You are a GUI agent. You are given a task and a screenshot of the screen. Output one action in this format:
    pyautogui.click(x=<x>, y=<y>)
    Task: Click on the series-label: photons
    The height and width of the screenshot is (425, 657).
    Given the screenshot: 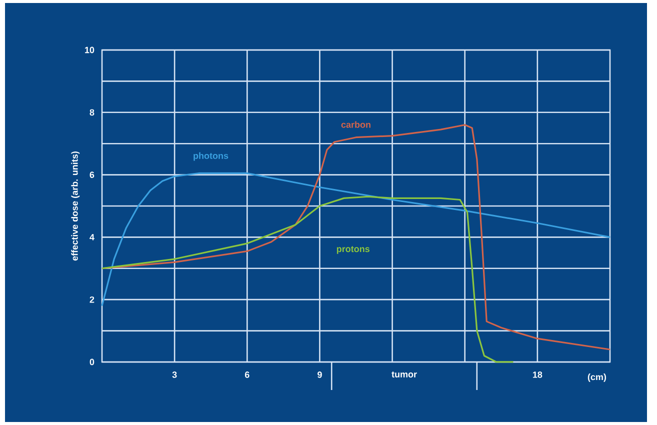 What is the action you would take?
    pyautogui.click(x=211, y=156)
    